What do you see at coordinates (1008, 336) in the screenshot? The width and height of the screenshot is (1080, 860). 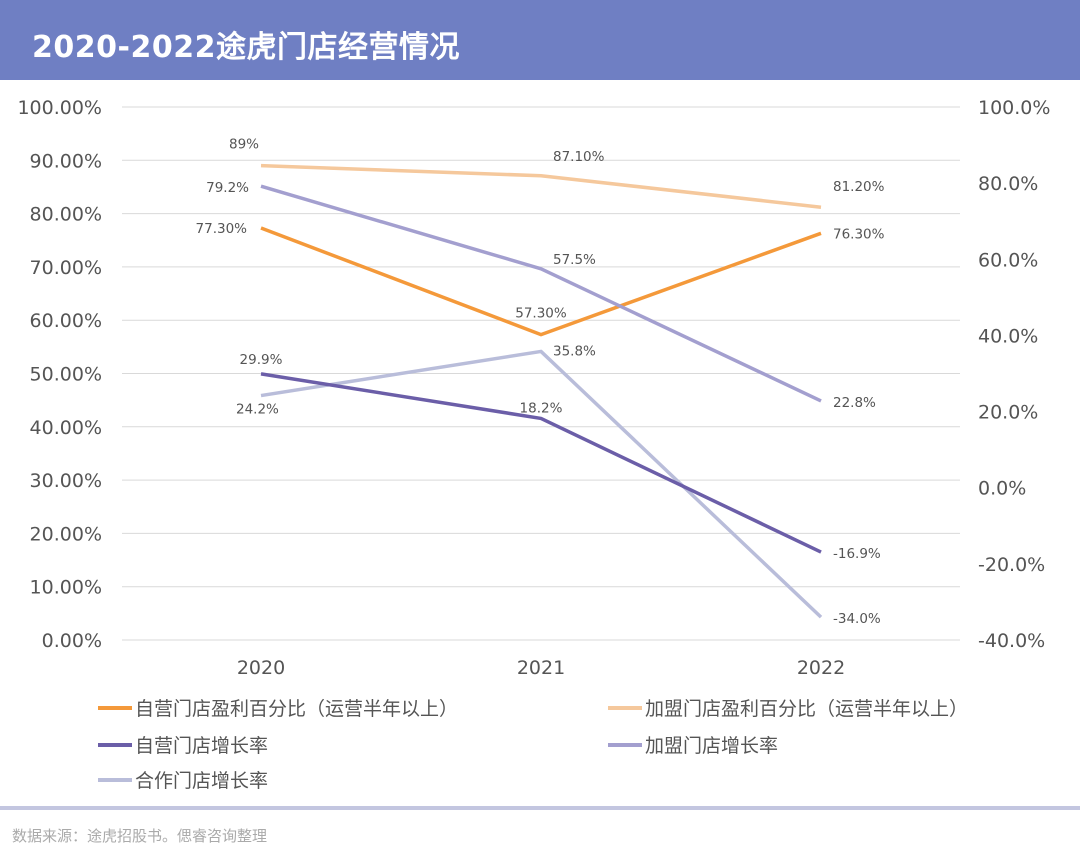 I see `right-axis-tick-label: 40.0%` at bounding box center [1008, 336].